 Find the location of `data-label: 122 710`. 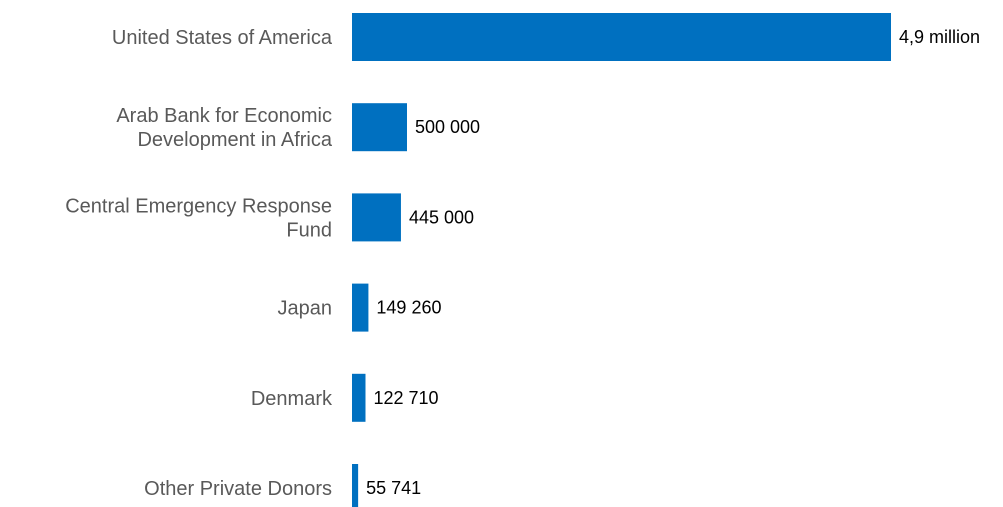

data-label: 122 710 is located at coordinates (405, 398).